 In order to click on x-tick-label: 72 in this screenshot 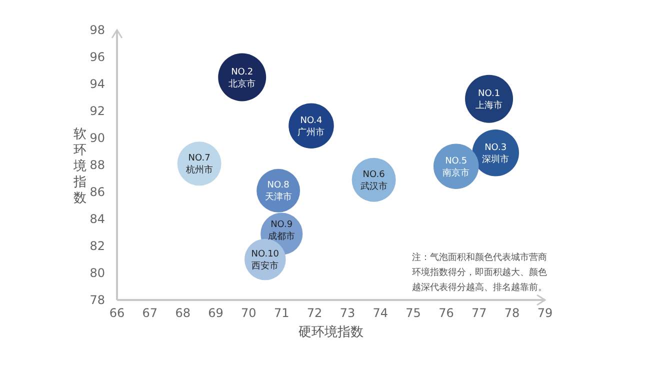, I will do `click(314, 313)`.